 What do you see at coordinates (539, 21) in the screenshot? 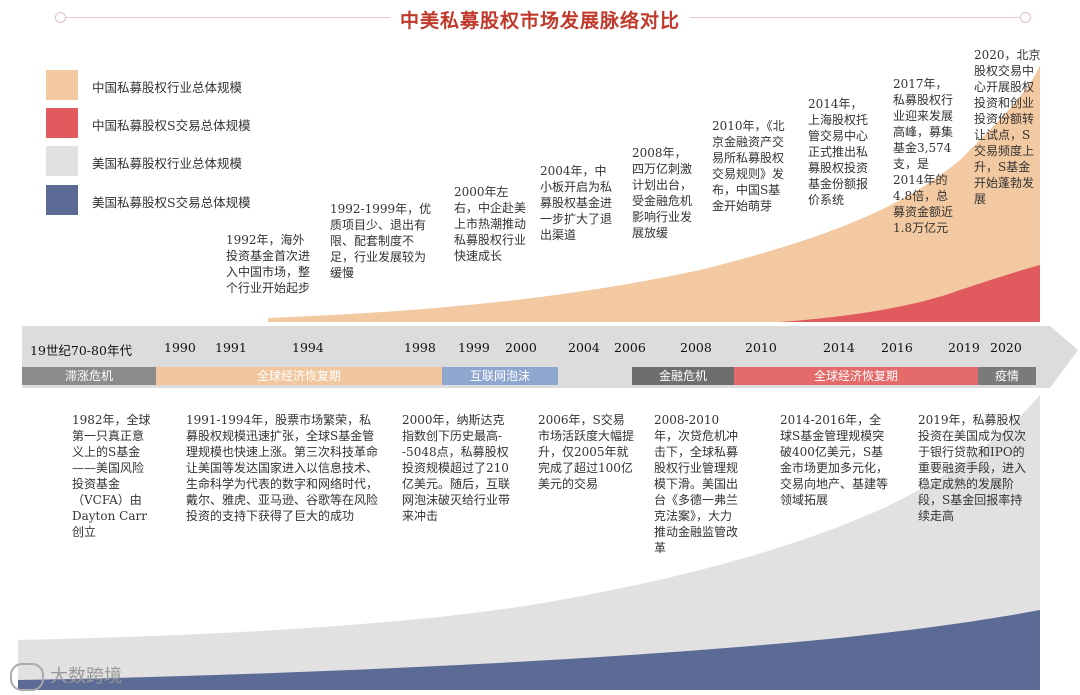
I see `page-title: 中美私募股权市场发展脉络对比` at bounding box center [539, 21].